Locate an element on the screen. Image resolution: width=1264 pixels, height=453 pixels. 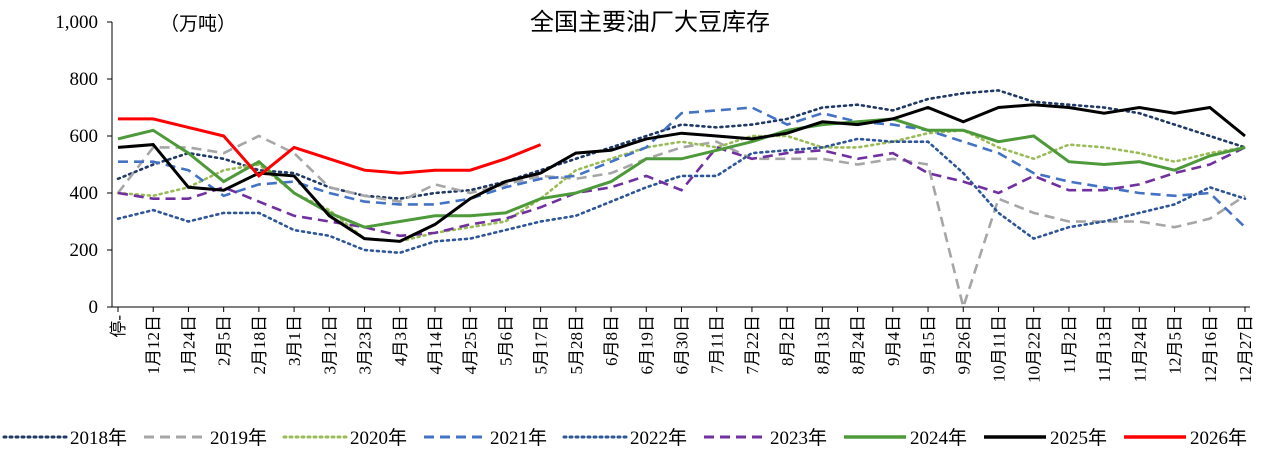
x-tick-label: 5月17日 is located at coordinates (541, 345).